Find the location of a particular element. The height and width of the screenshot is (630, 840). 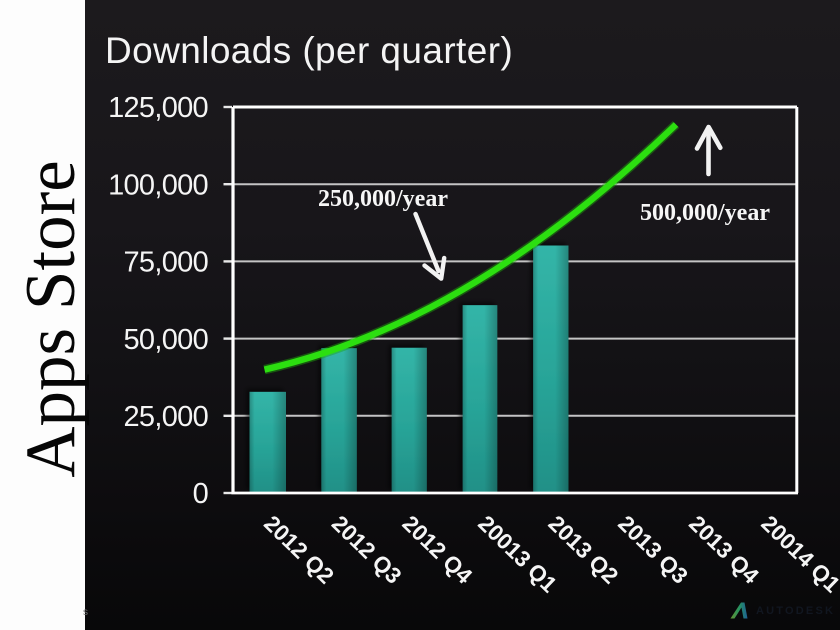

svg-text: 2012 Q3 is located at coordinates (366, 550).